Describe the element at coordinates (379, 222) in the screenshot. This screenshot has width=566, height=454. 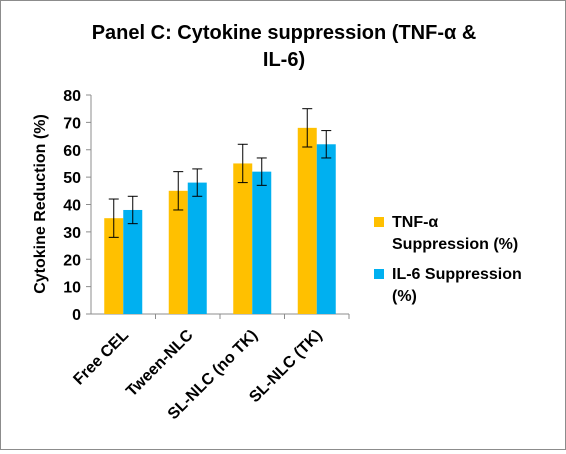
I see `legend-swatch-tnf` at that location.